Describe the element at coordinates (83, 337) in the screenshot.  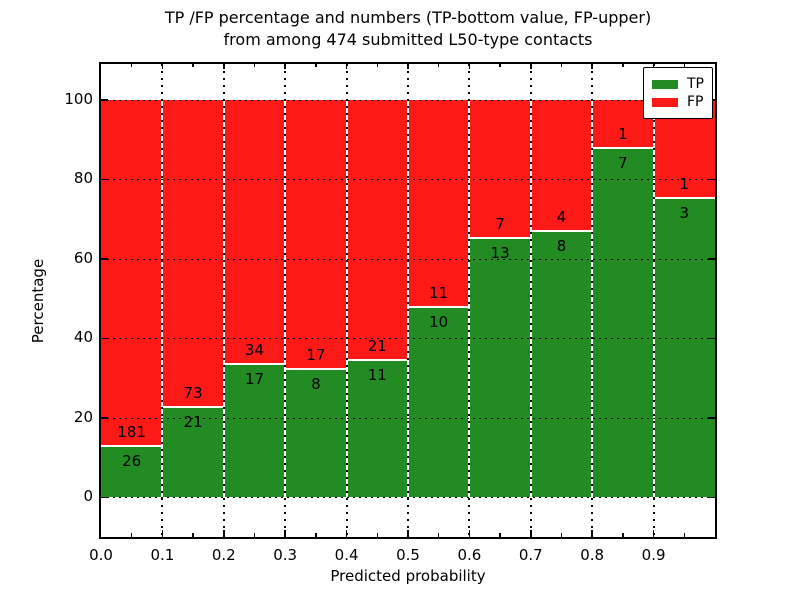
I see `y-tick-label: 40` at that location.